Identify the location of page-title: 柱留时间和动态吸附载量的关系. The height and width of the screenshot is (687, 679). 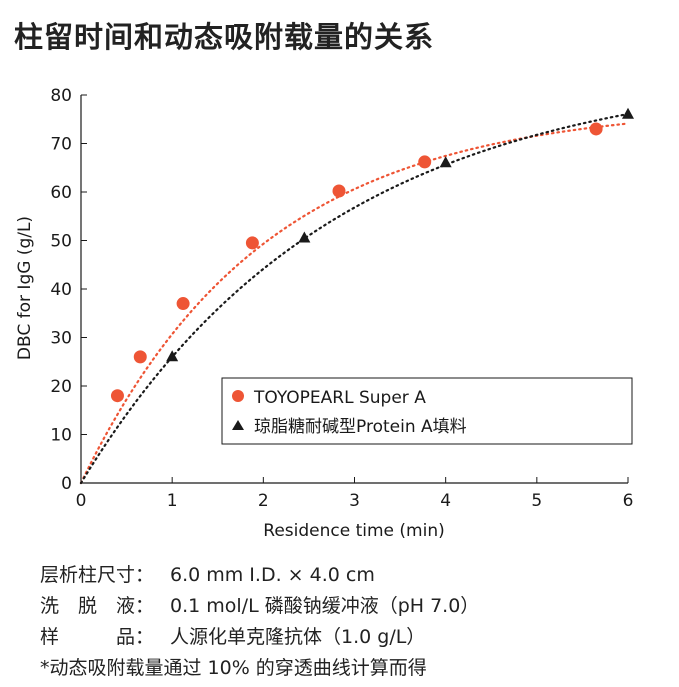
(224, 37).